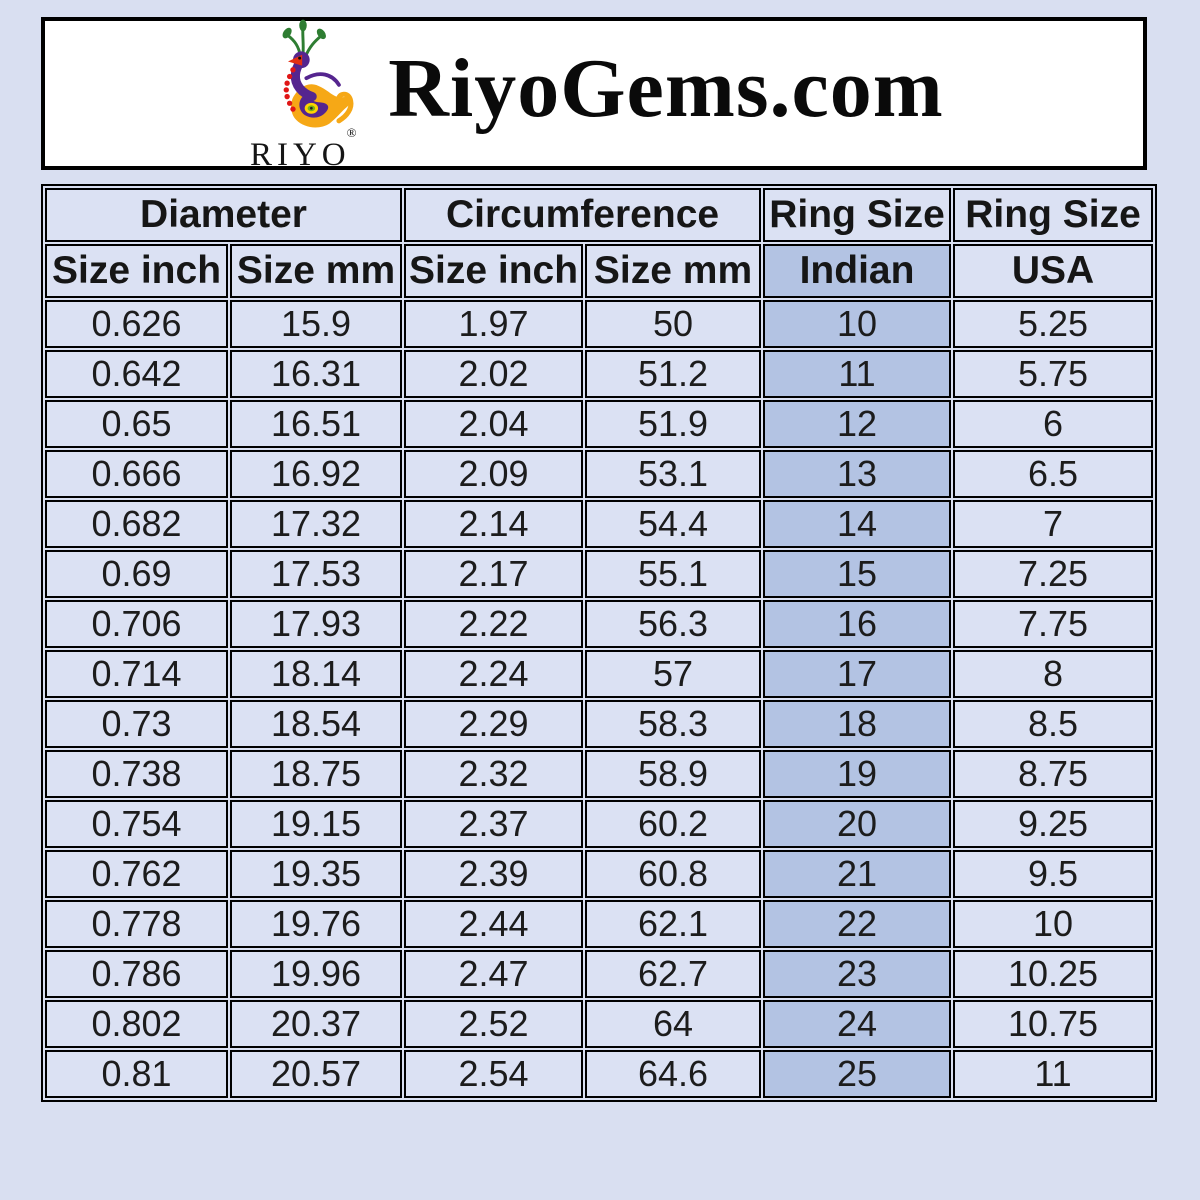 The height and width of the screenshot is (1200, 1200). Describe the element at coordinates (1053, 674) in the screenshot. I see `table-cell: 8` at that location.